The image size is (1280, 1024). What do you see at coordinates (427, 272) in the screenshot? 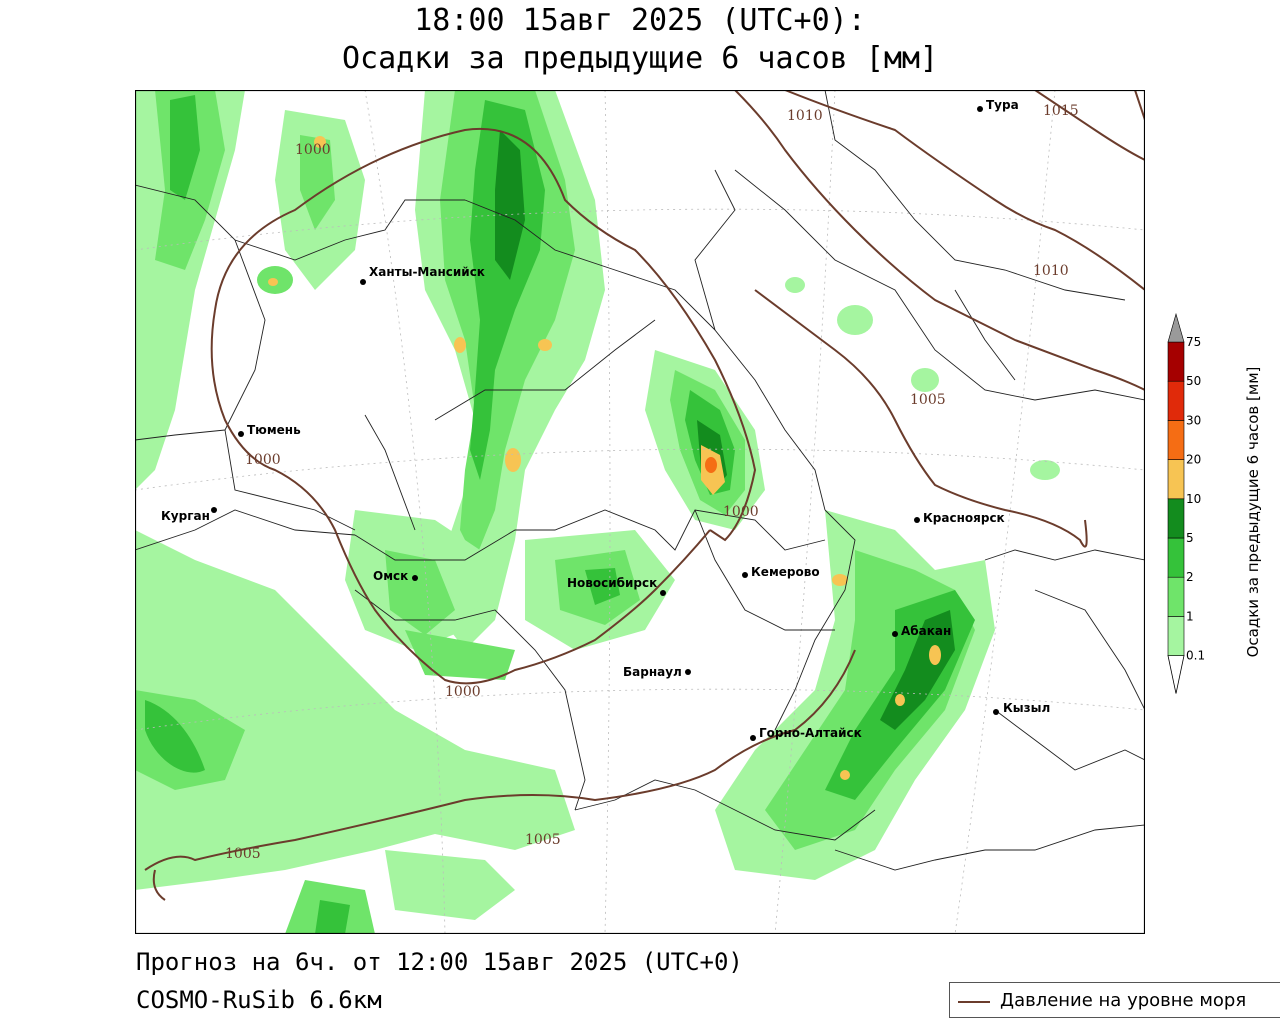
I see `city-label: Ханты-Мансийск` at bounding box center [427, 272].